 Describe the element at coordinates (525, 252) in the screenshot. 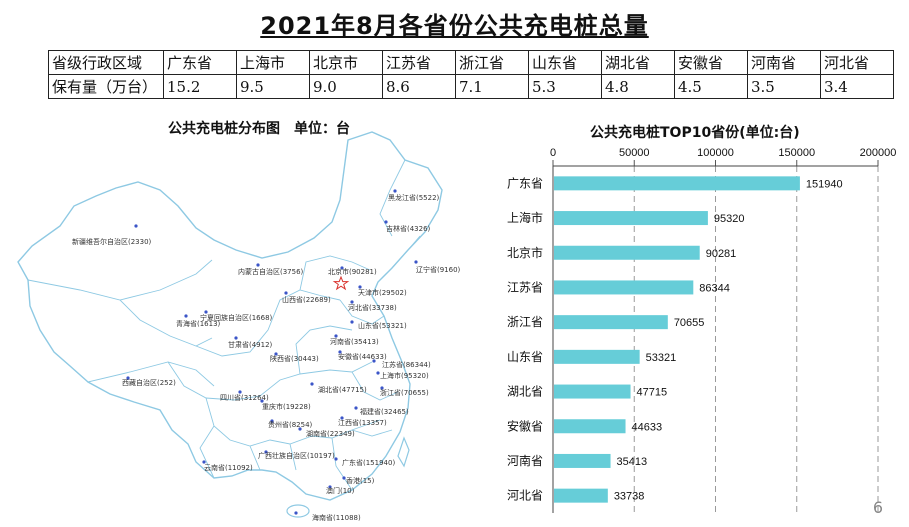

I see `category-label: 北京市` at that location.